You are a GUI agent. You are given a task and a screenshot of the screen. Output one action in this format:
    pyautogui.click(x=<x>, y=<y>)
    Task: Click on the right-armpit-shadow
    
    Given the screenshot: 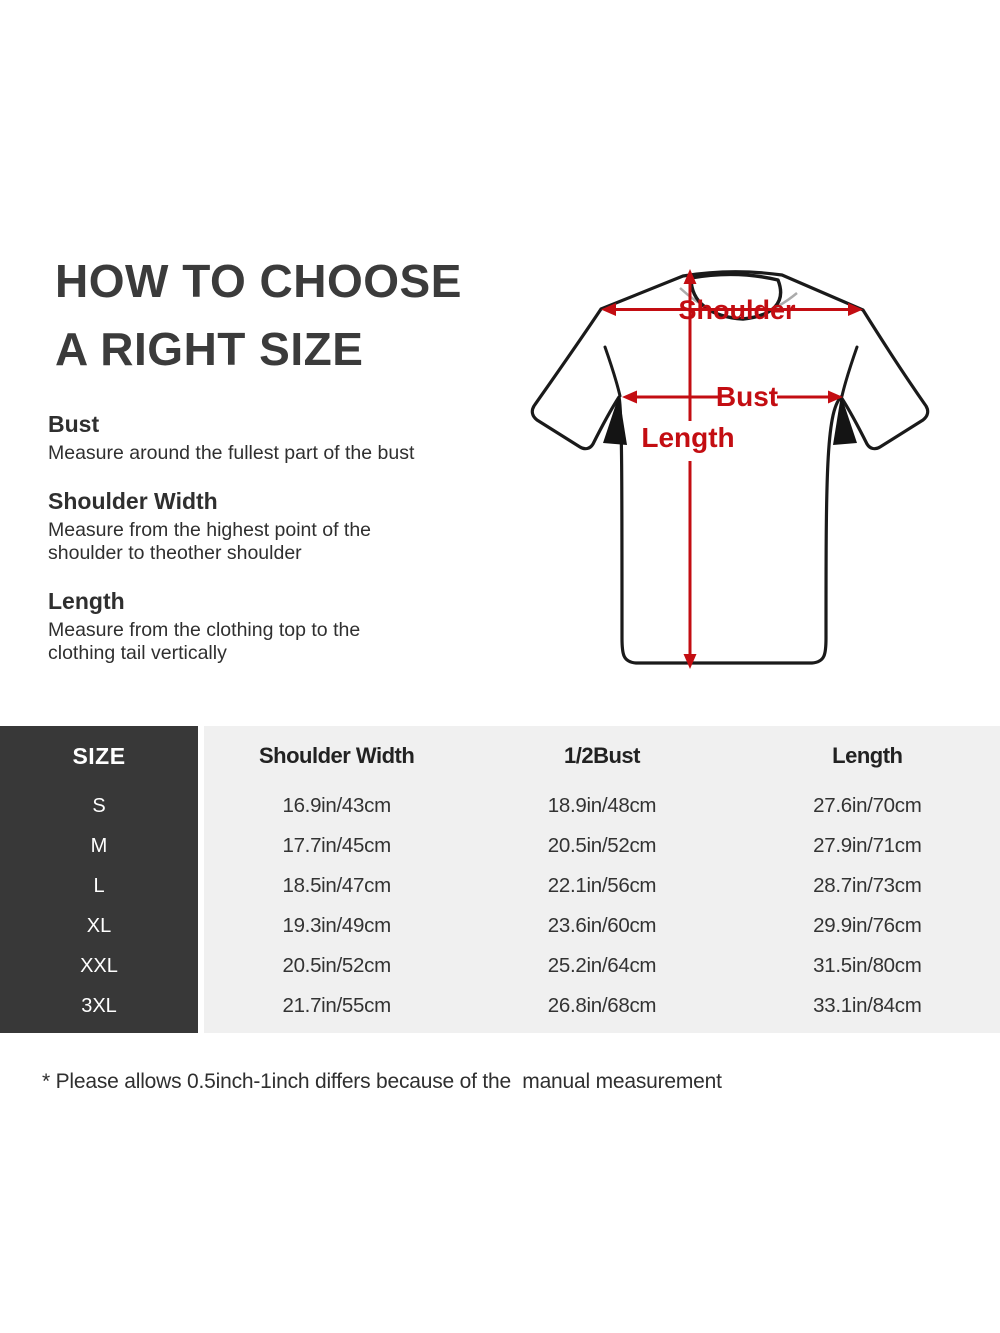 What is the action you would take?
    pyautogui.click(x=845, y=420)
    